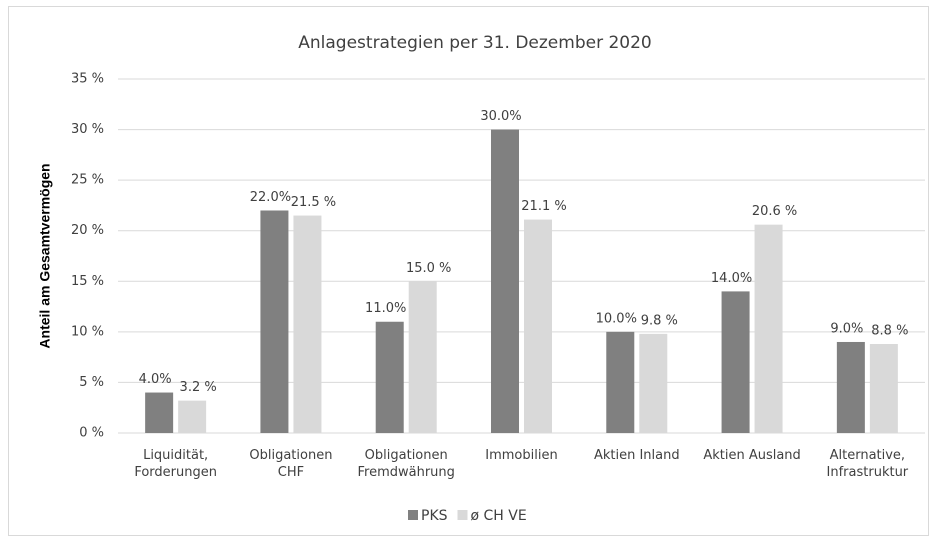  I want to click on x-tick-label: Alternative, Infrastruktur, so click(868, 464).